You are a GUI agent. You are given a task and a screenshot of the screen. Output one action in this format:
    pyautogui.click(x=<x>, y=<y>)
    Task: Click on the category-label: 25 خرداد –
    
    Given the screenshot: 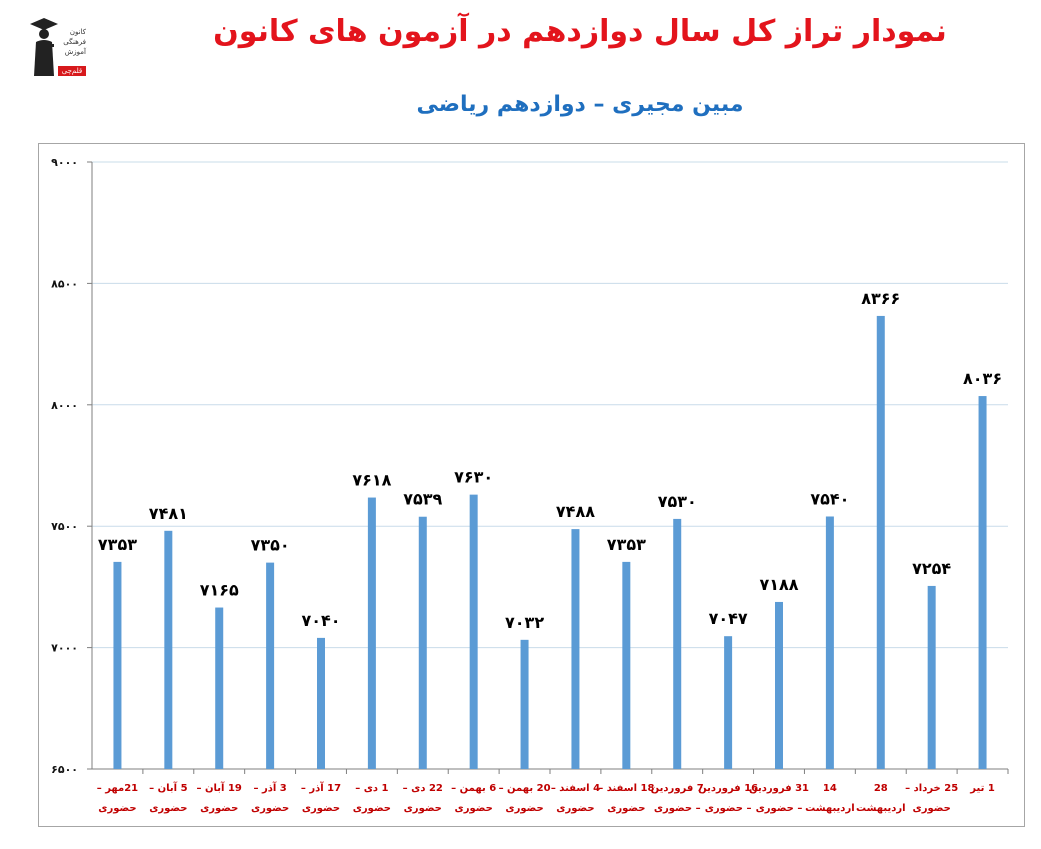 What is the action you would take?
    pyautogui.click(x=931, y=788)
    